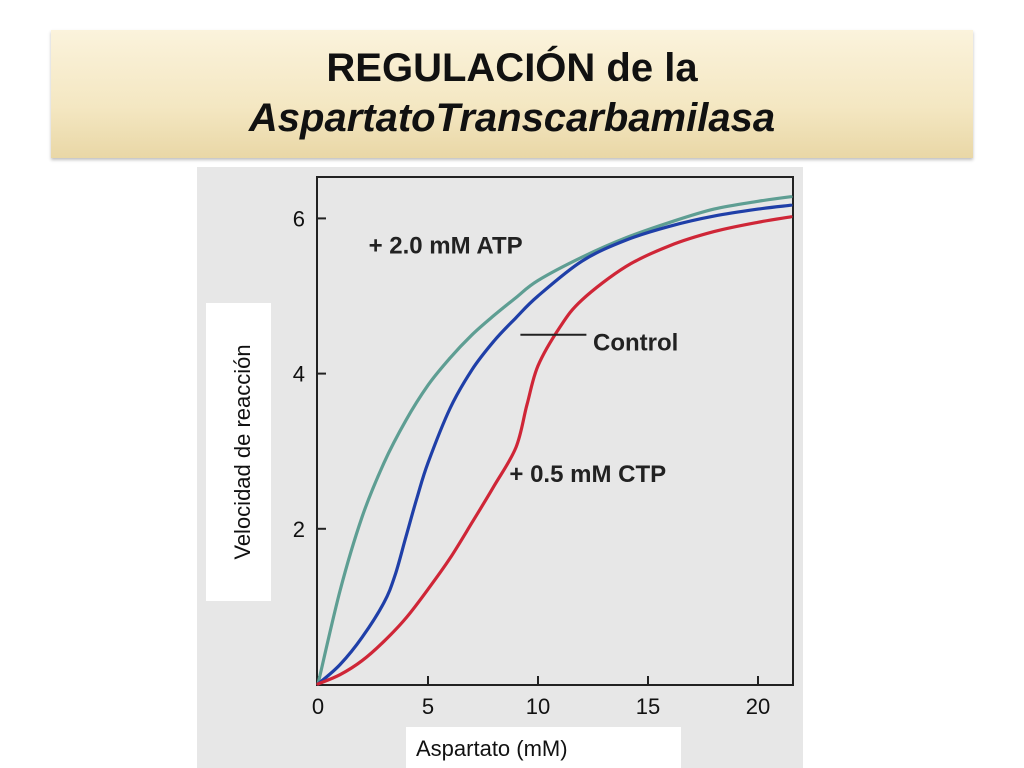 This screenshot has height=768, width=1024. I want to click on x-axis-label-box, so click(543, 747).